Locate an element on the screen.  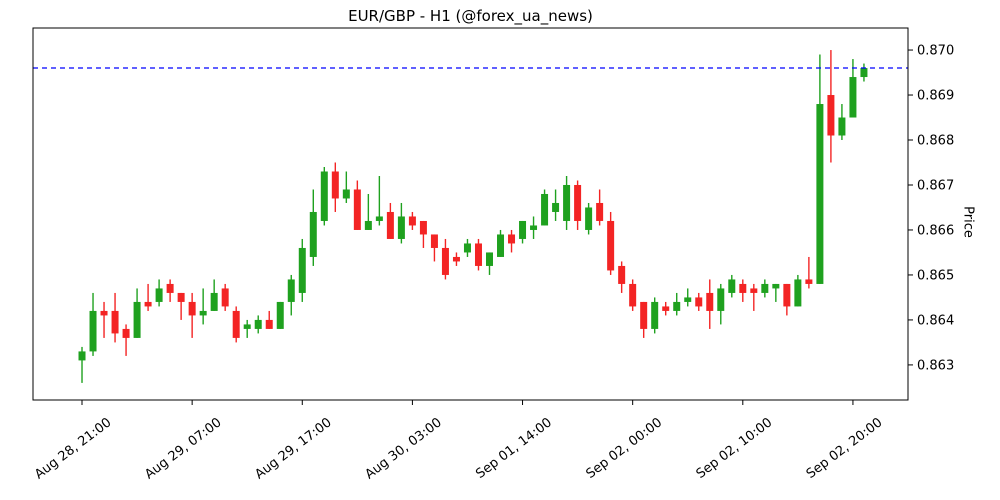
y-tick-label: 0.868 is located at coordinates (935, 141).